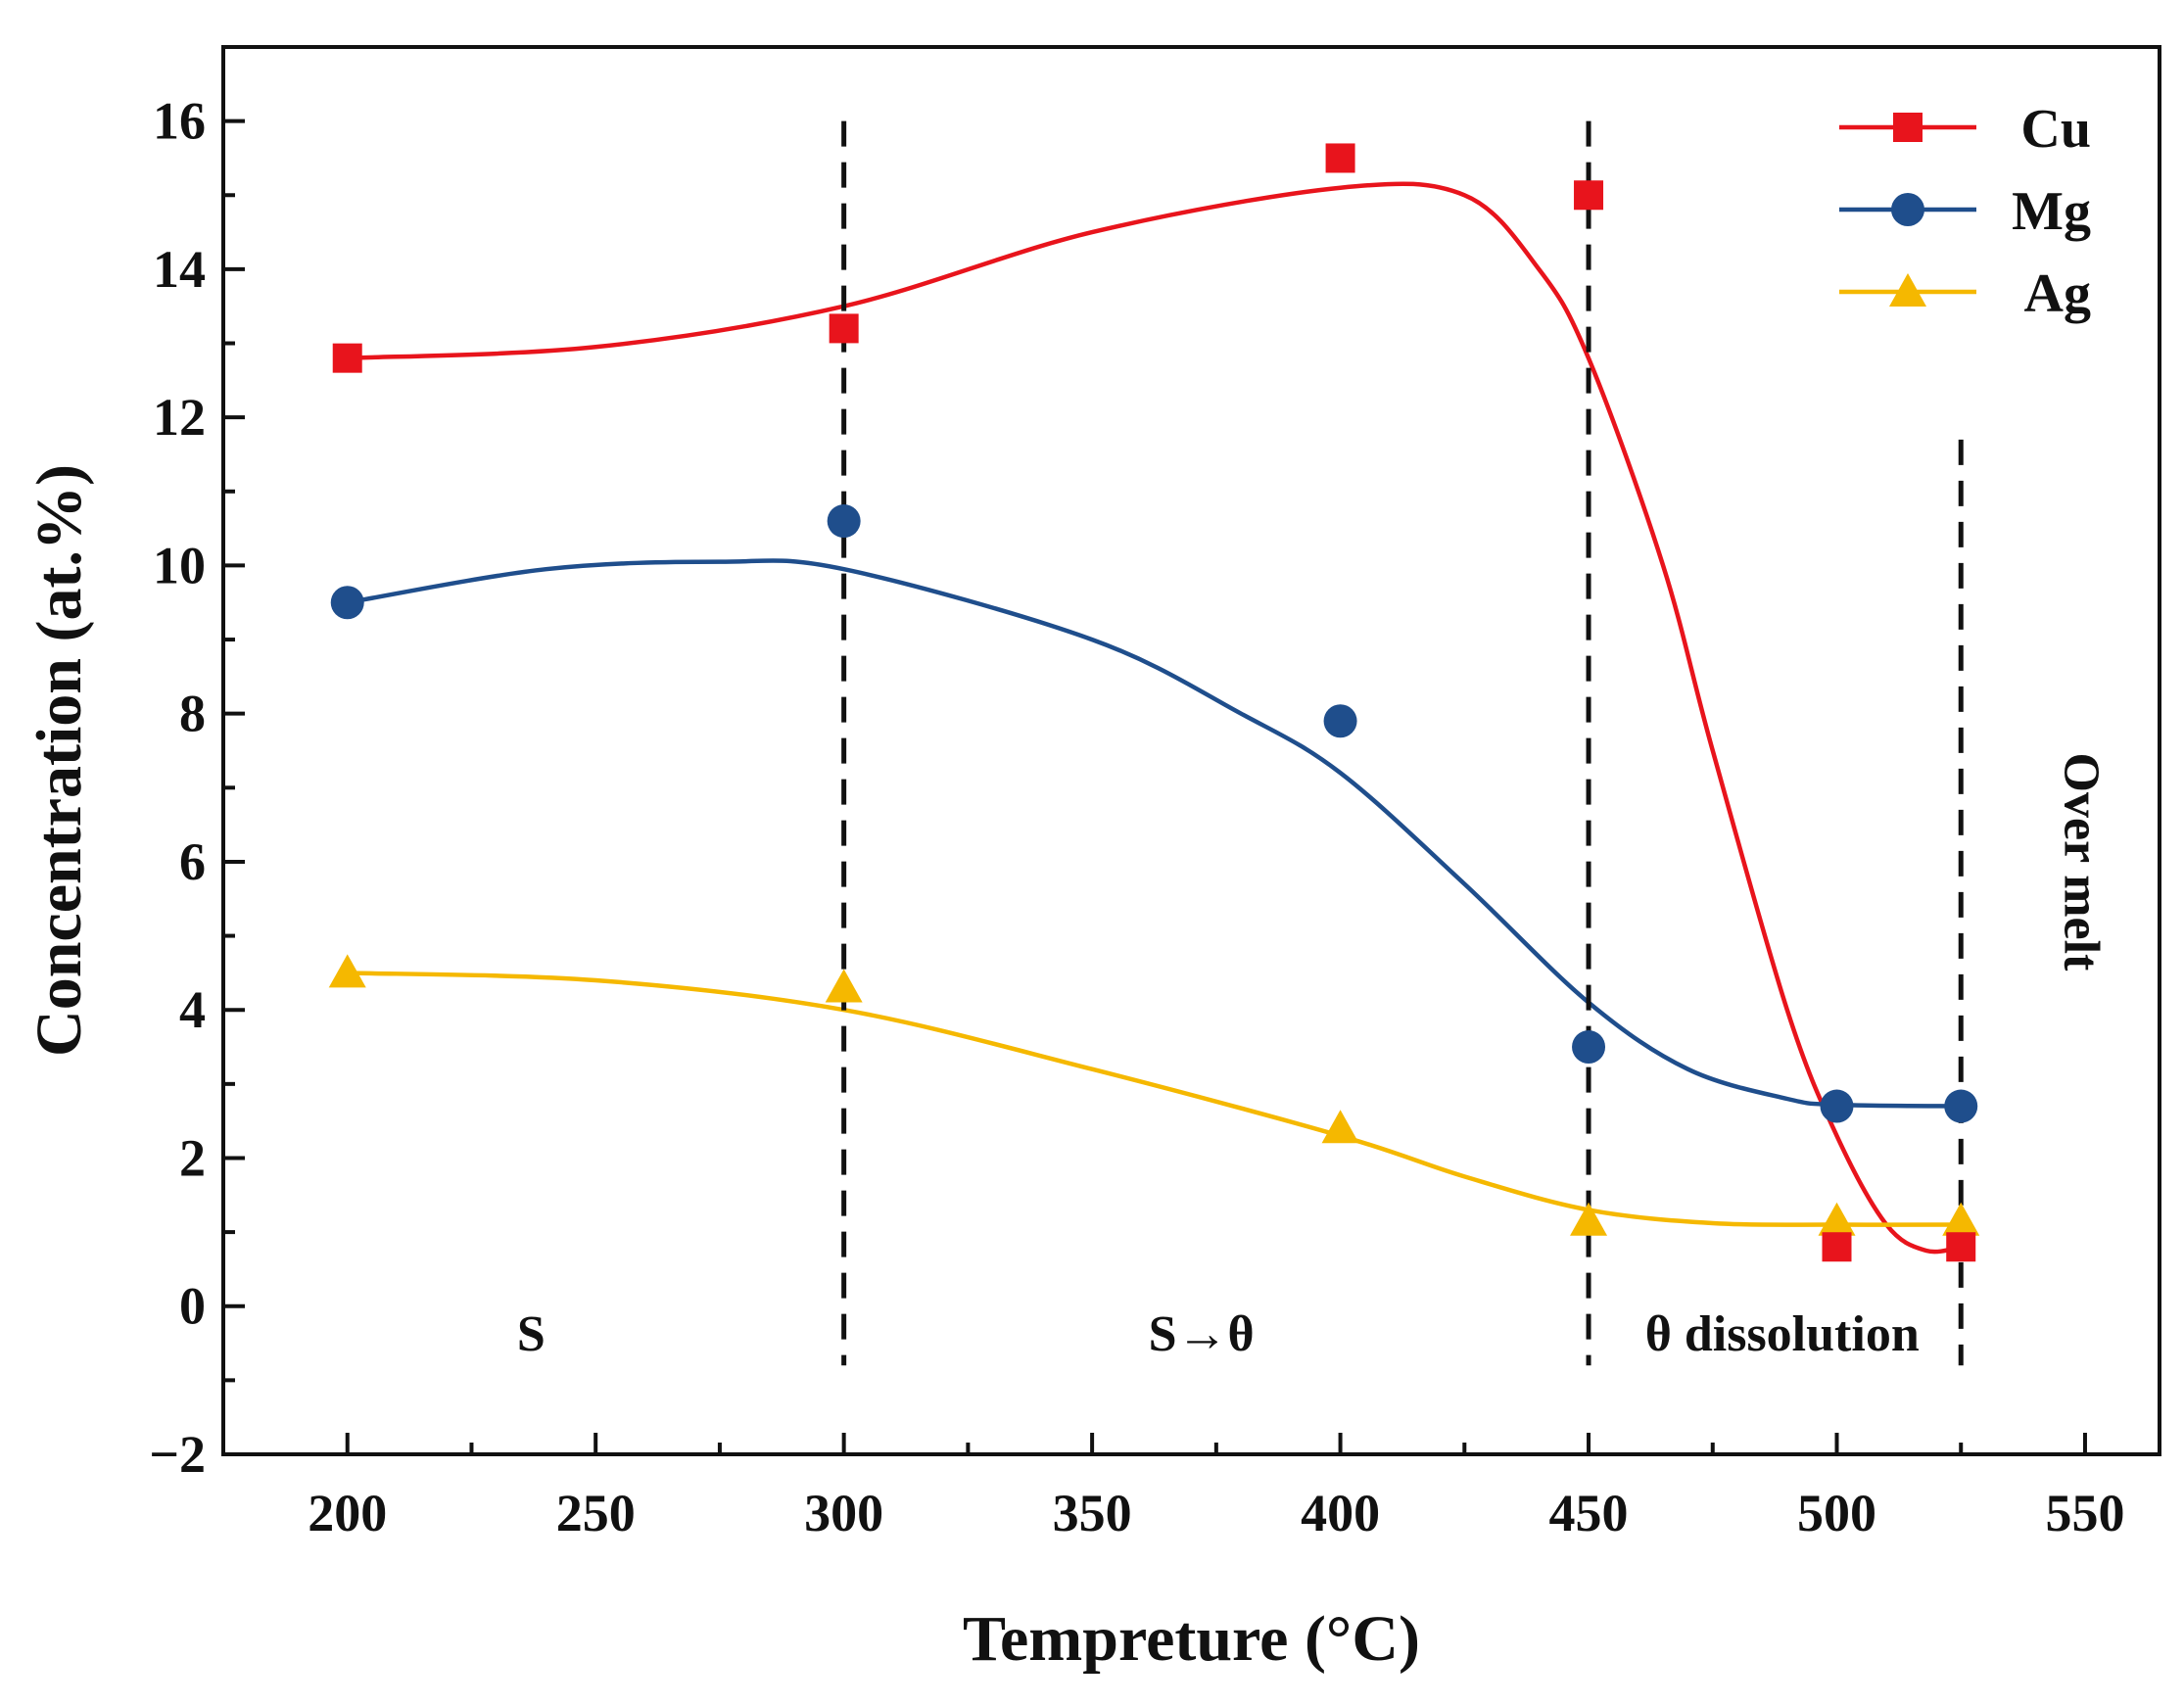  What do you see at coordinates (1907, 209) in the screenshot?
I see `legend-marker-mg` at bounding box center [1907, 209].